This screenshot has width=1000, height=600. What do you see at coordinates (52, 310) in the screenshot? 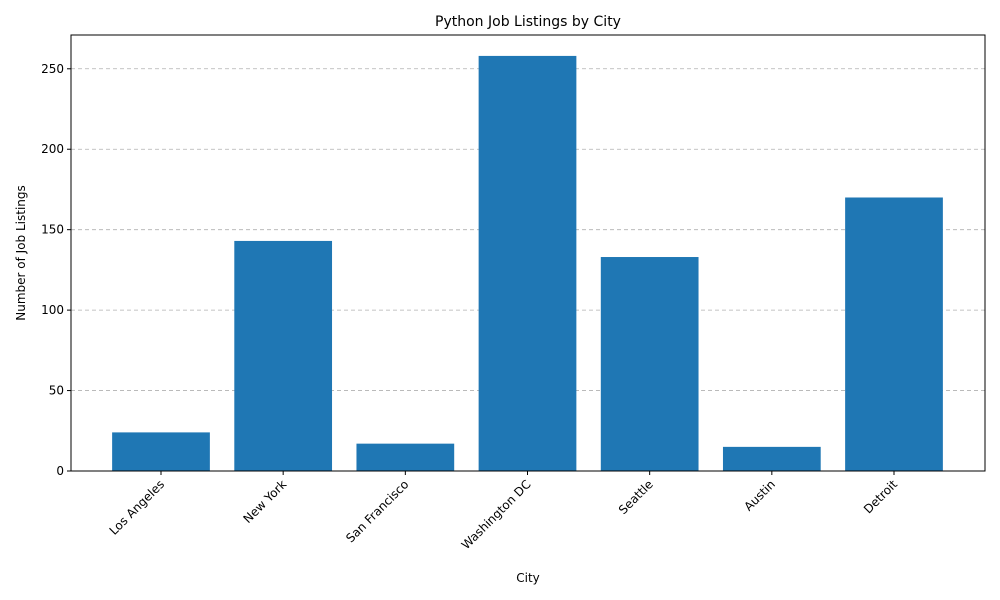
I see `y-tick-label: 100` at bounding box center [52, 310].